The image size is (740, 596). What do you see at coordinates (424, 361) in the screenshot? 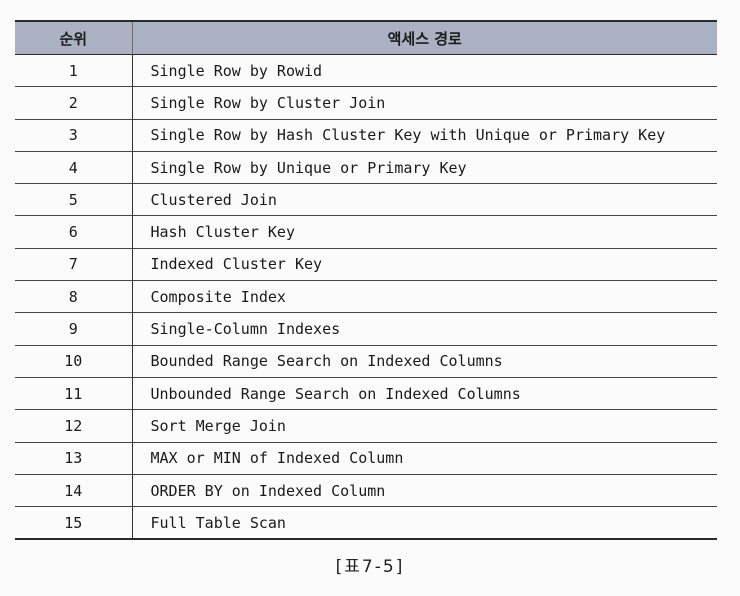
I see `access-path-cell: Bounded Range Search on Indexed Columns` at bounding box center [424, 361].